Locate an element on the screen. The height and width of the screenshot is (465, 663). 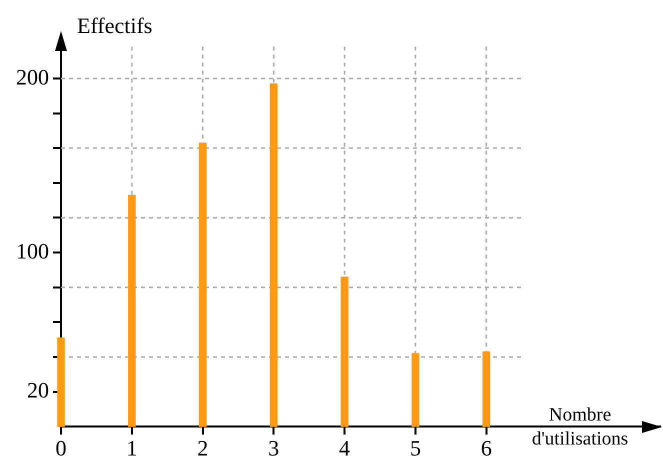
x-axis-title: Nombre d'utilisations is located at coordinates (580, 427).